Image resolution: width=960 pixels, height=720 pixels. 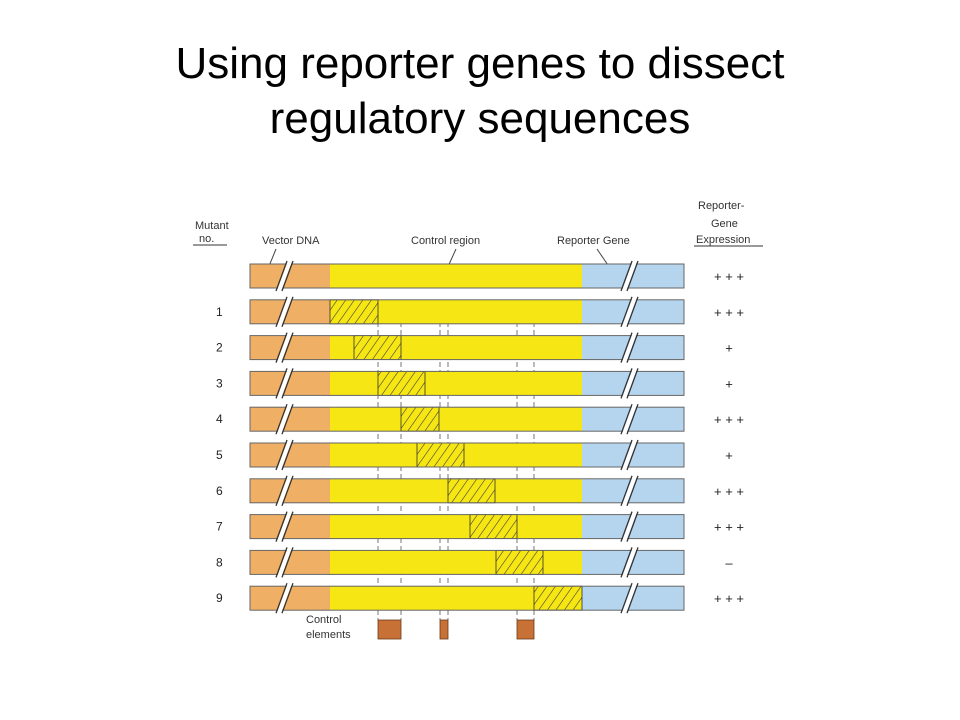 I want to click on mutant-number: 5, so click(x=219, y=455).